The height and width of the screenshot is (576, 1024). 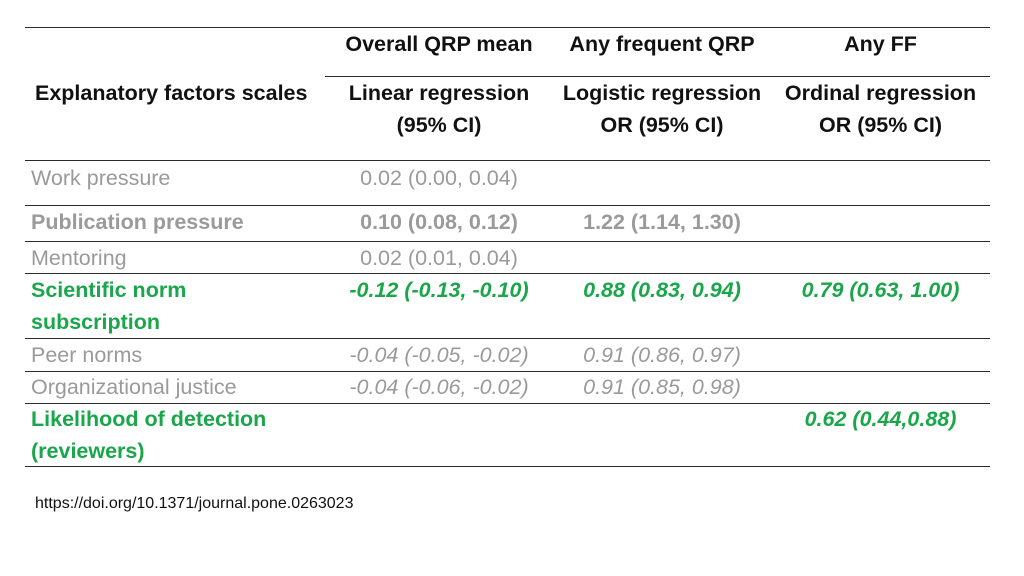 I want to click on row-label: Peer norms, so click(x=87, y=355).